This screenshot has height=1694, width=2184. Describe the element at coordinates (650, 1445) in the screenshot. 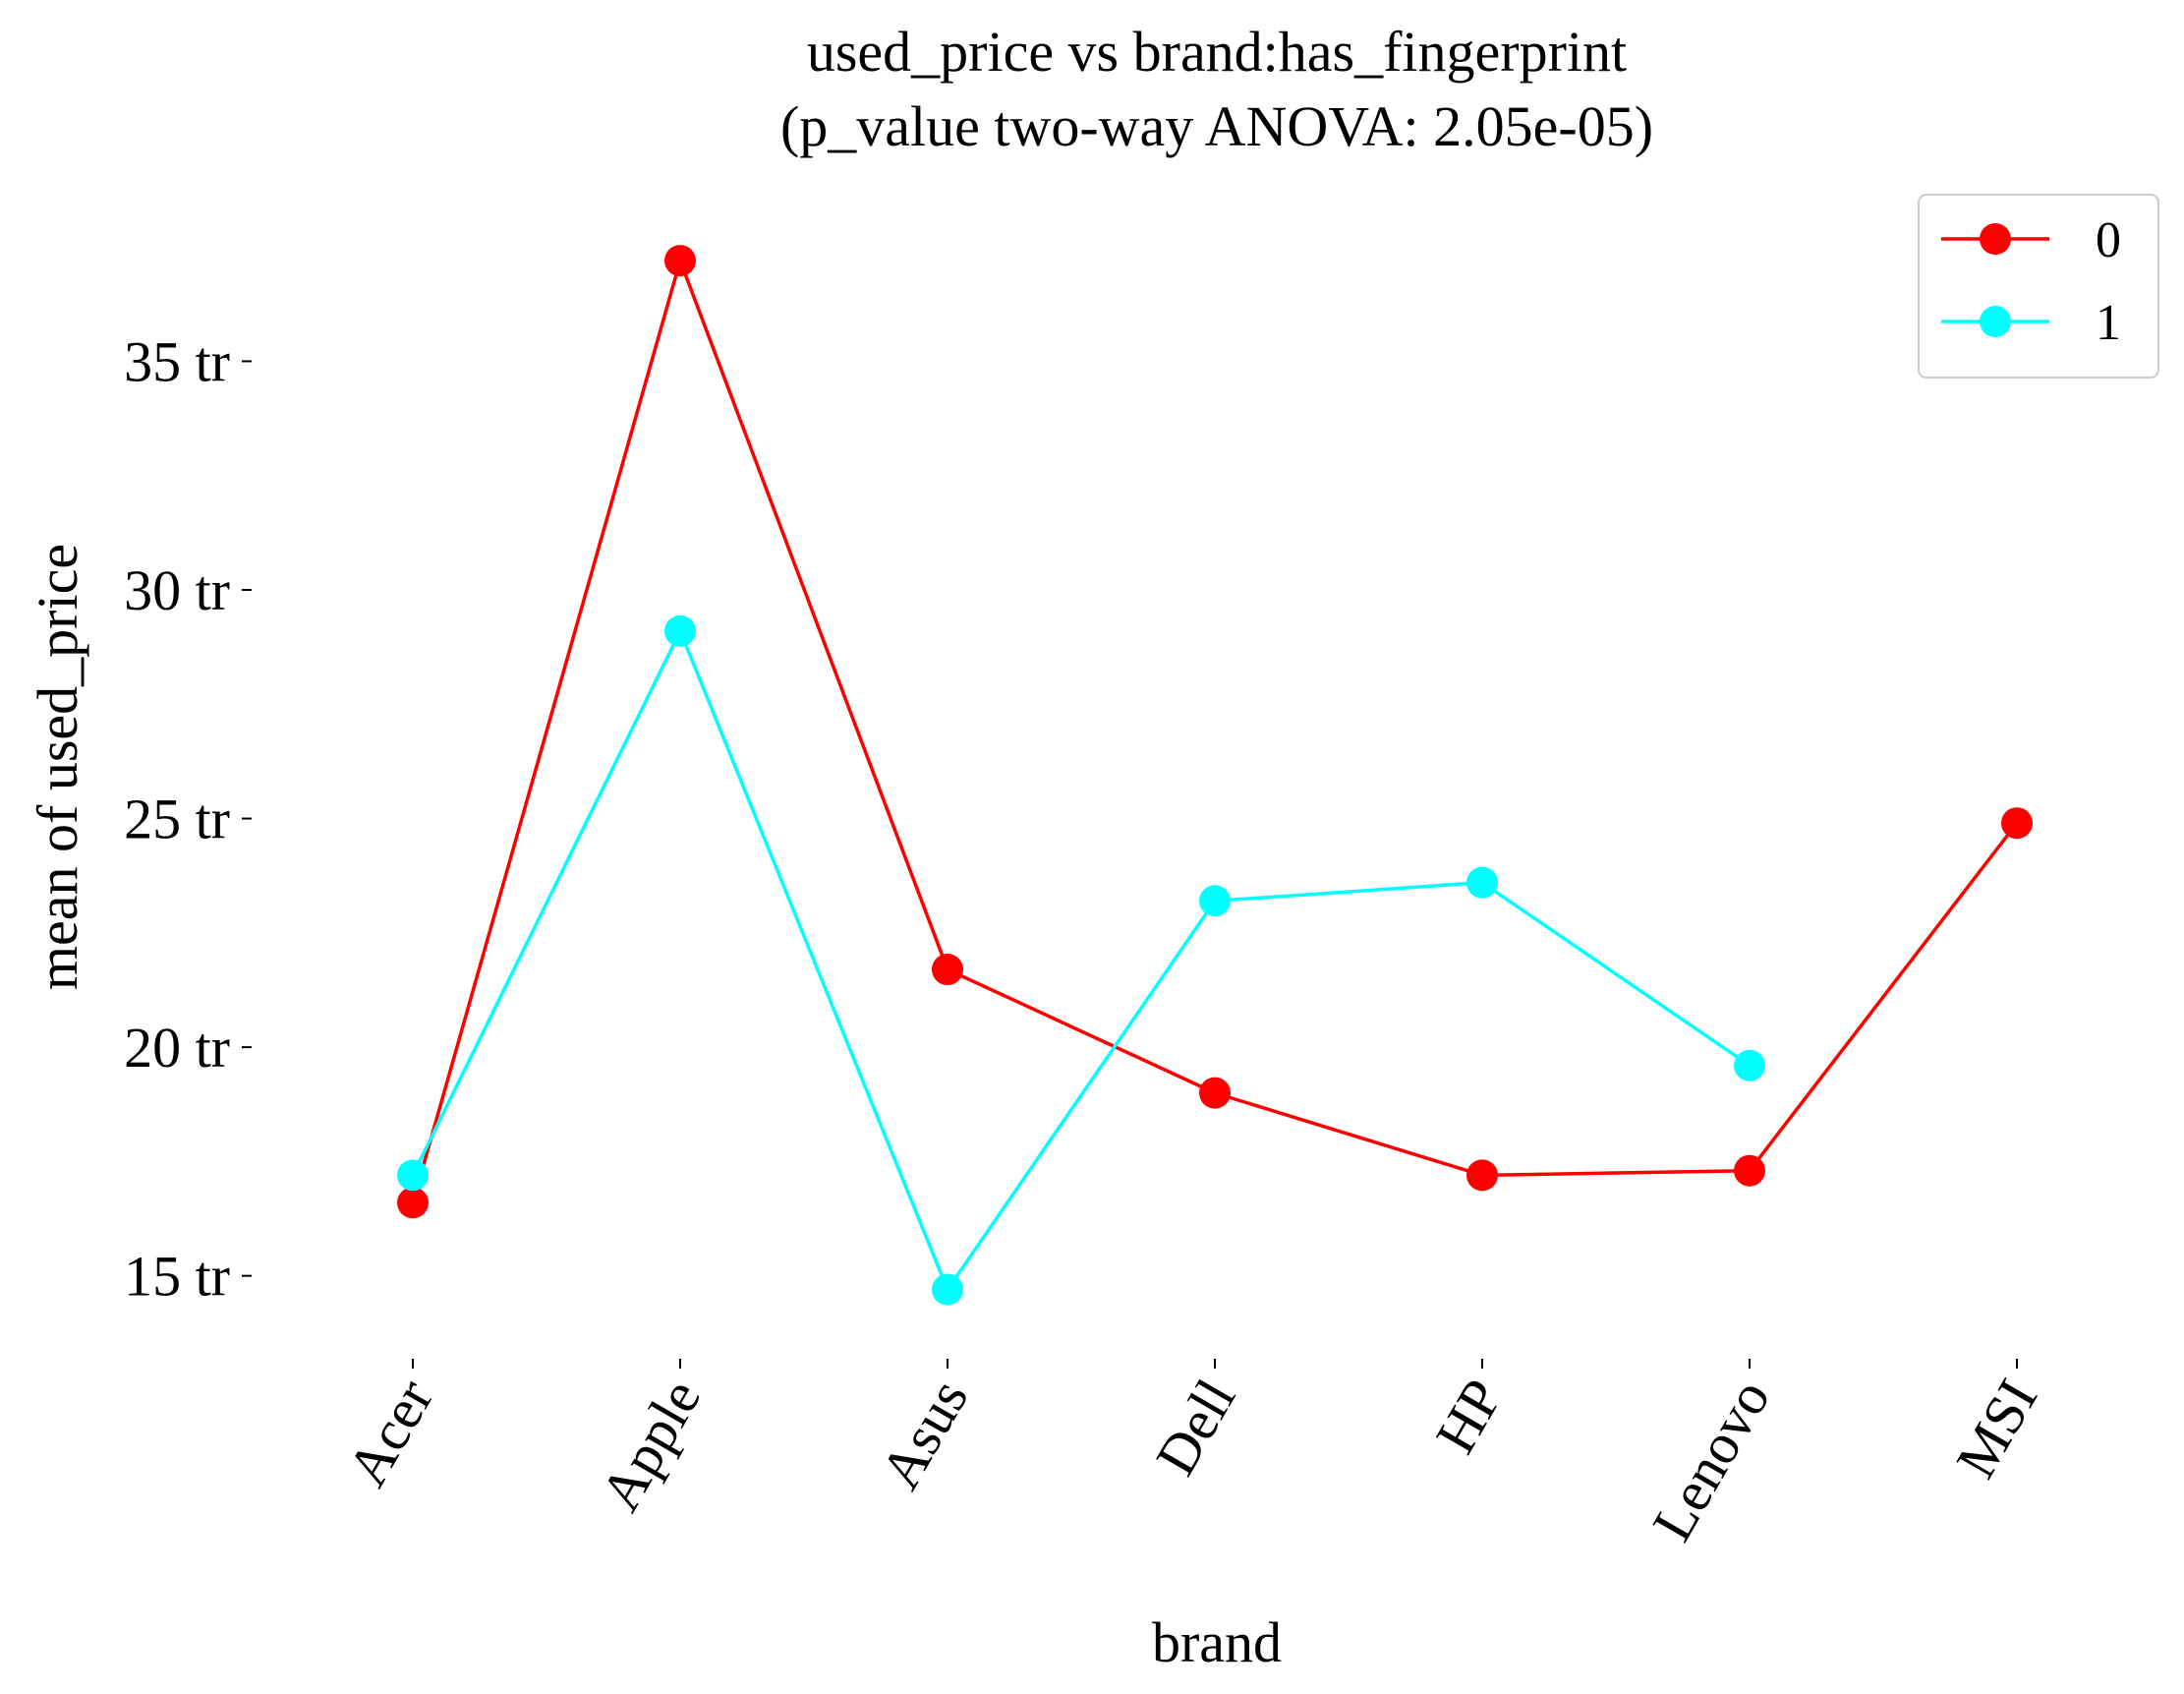

I see `x-tick-label: Apple` at that location.